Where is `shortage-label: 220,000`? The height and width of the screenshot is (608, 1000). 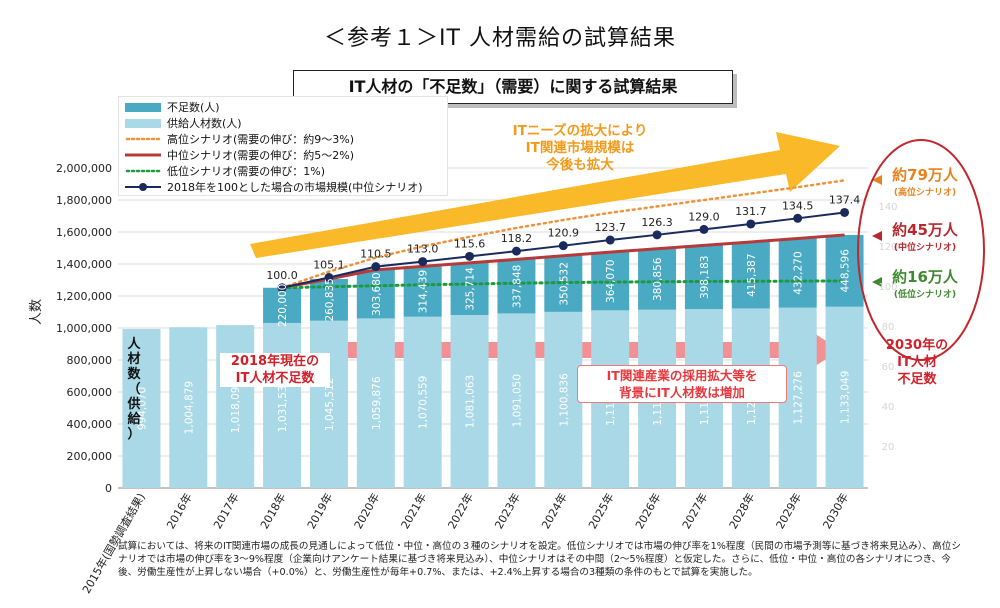 shortage-label: 220,000 is located at coordinates (283, 305).